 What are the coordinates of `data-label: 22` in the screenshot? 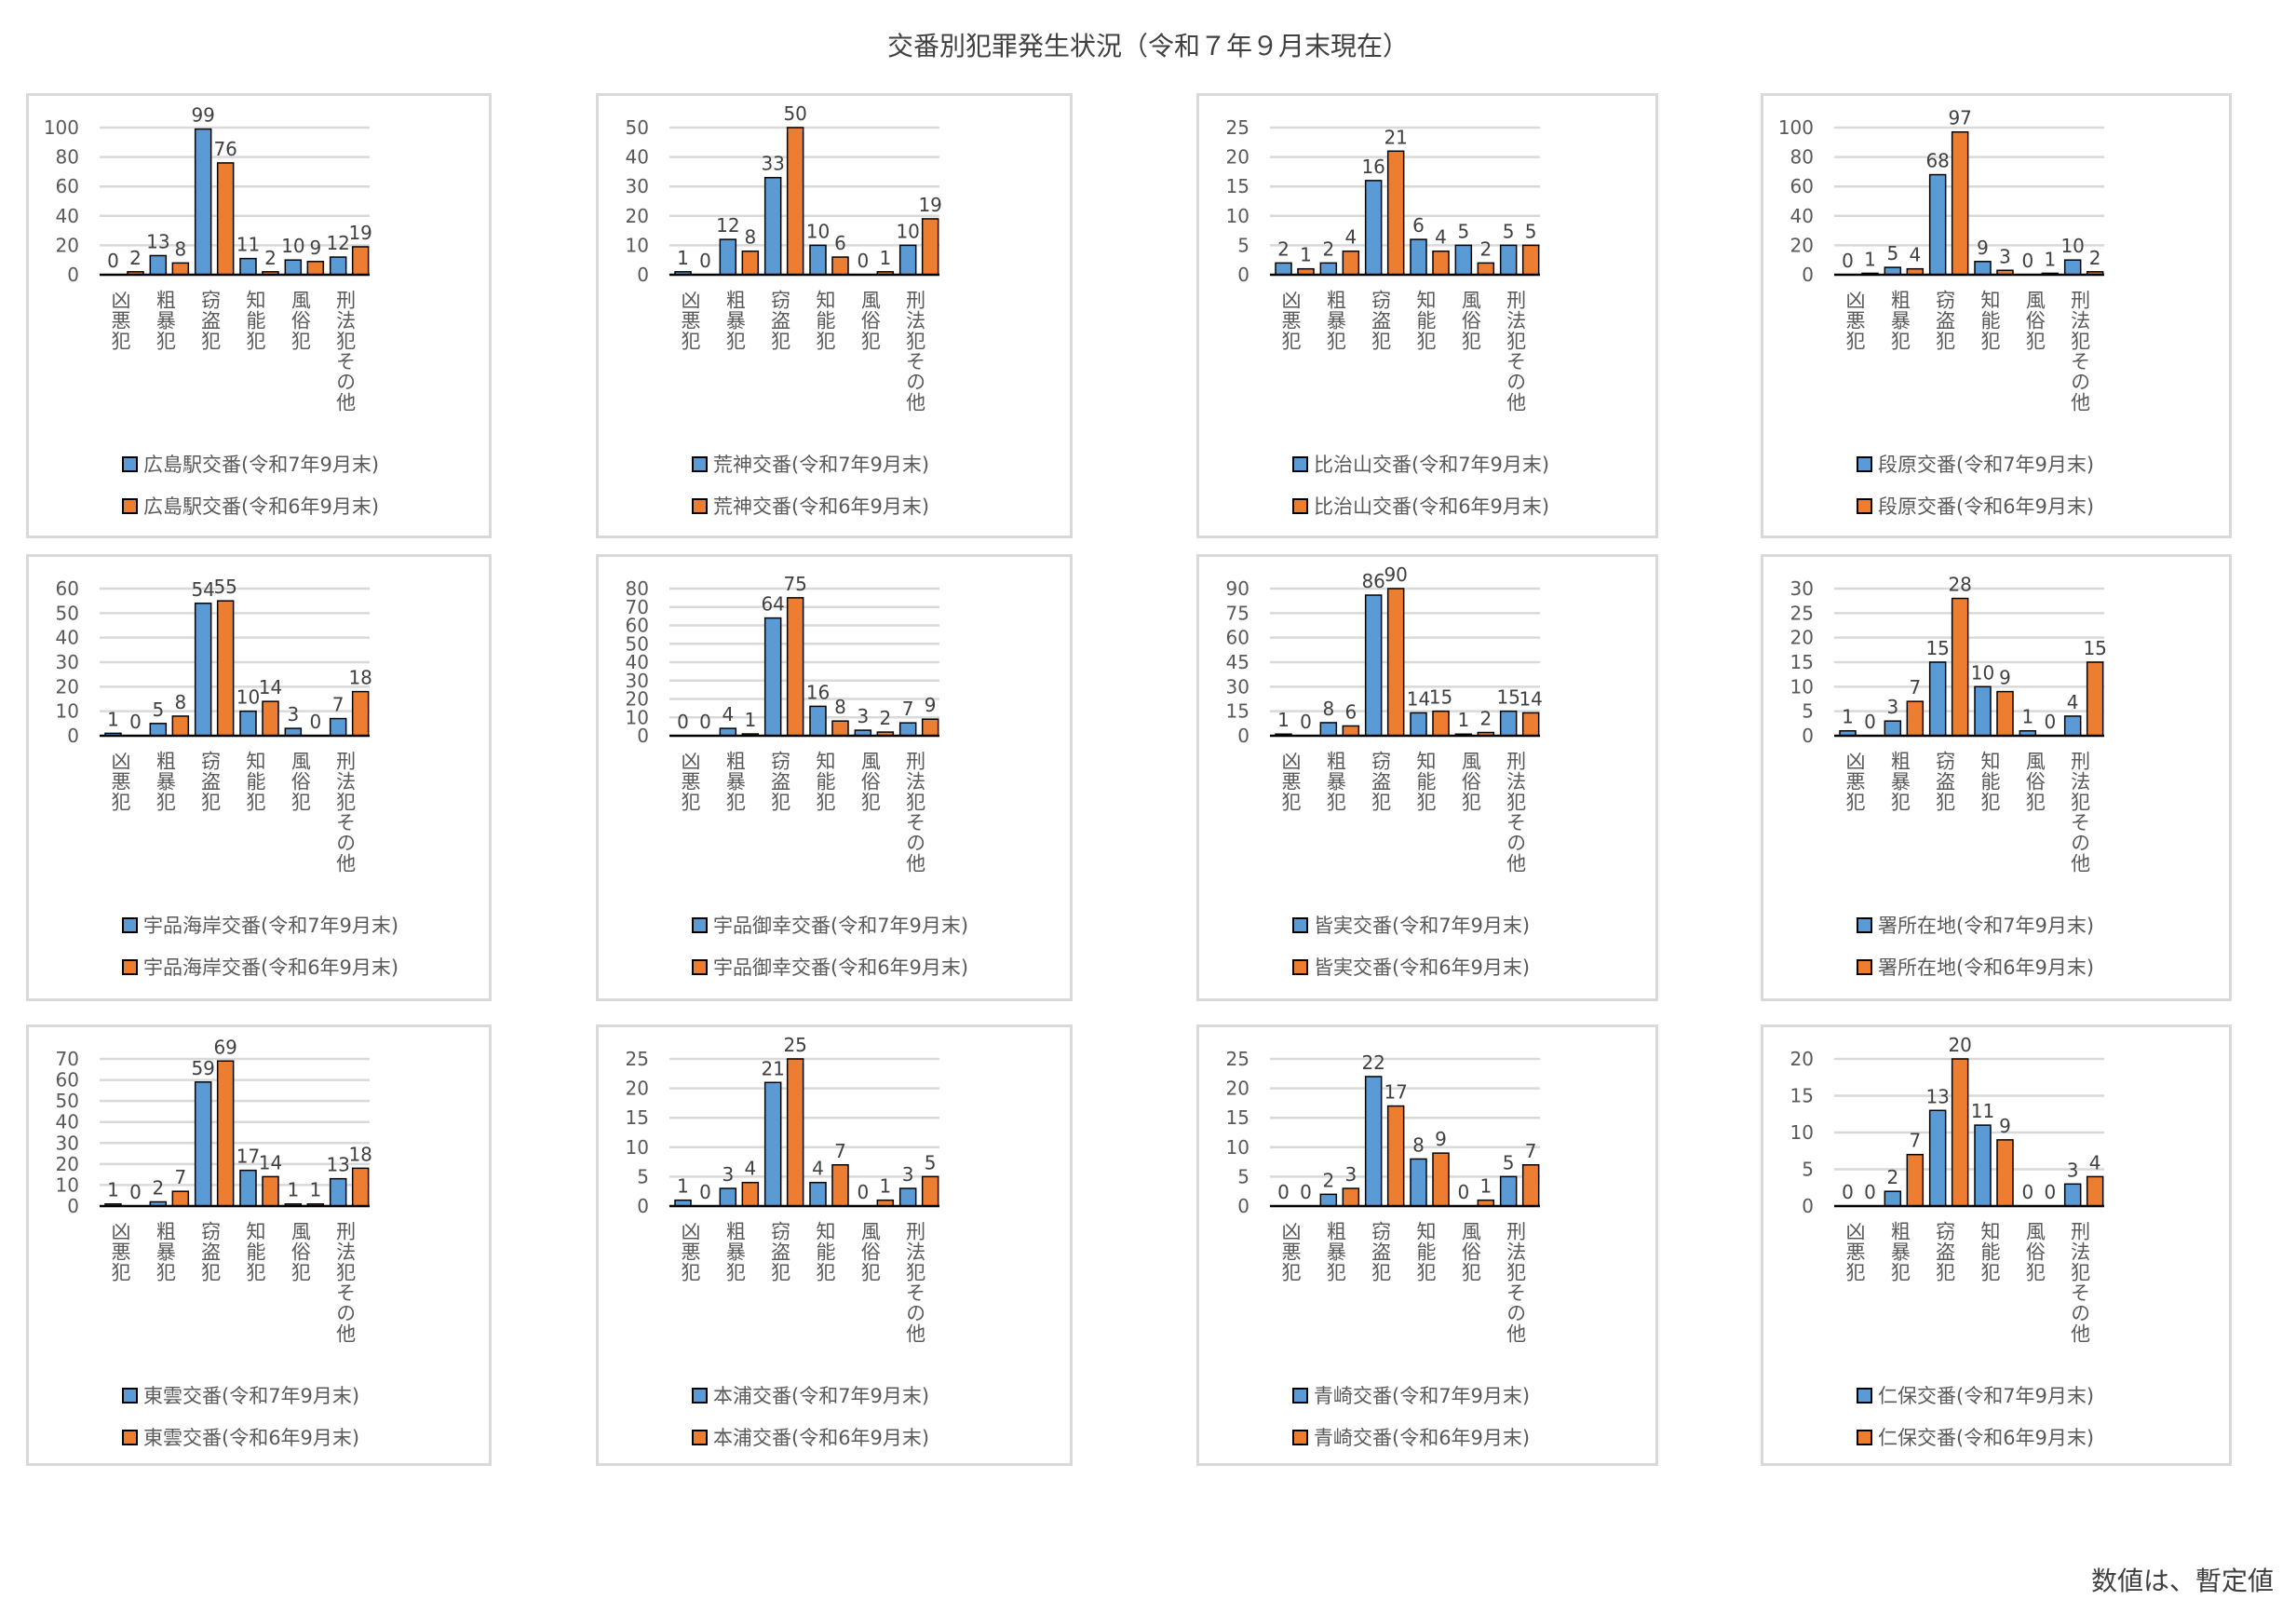 It's located at (1372, 1062).